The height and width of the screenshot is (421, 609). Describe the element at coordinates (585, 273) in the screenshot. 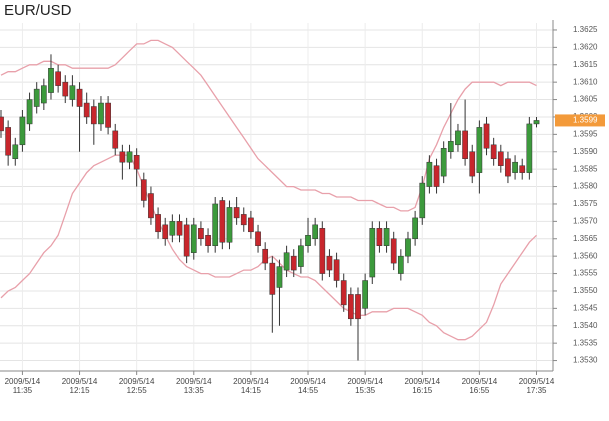

I see `y-tick-label: 1.3555` at that location.